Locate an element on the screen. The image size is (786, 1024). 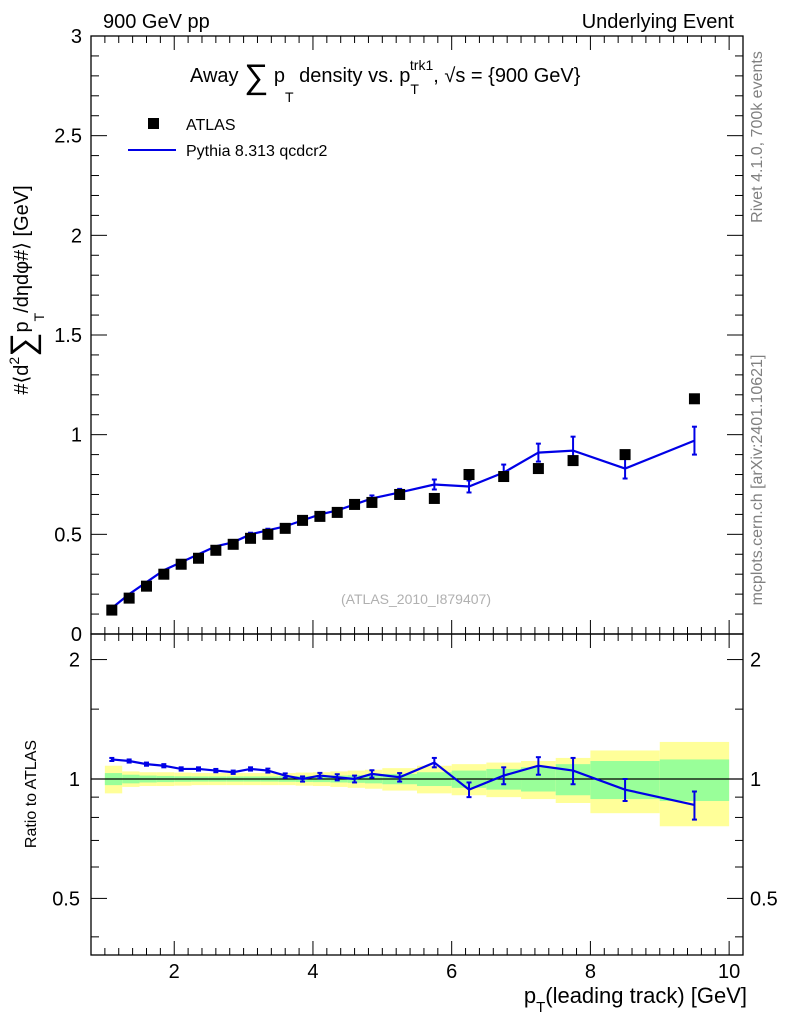
legend-label-pythia: Pythia 8.313 qcdcr2 is located at coordinates (257, 151).